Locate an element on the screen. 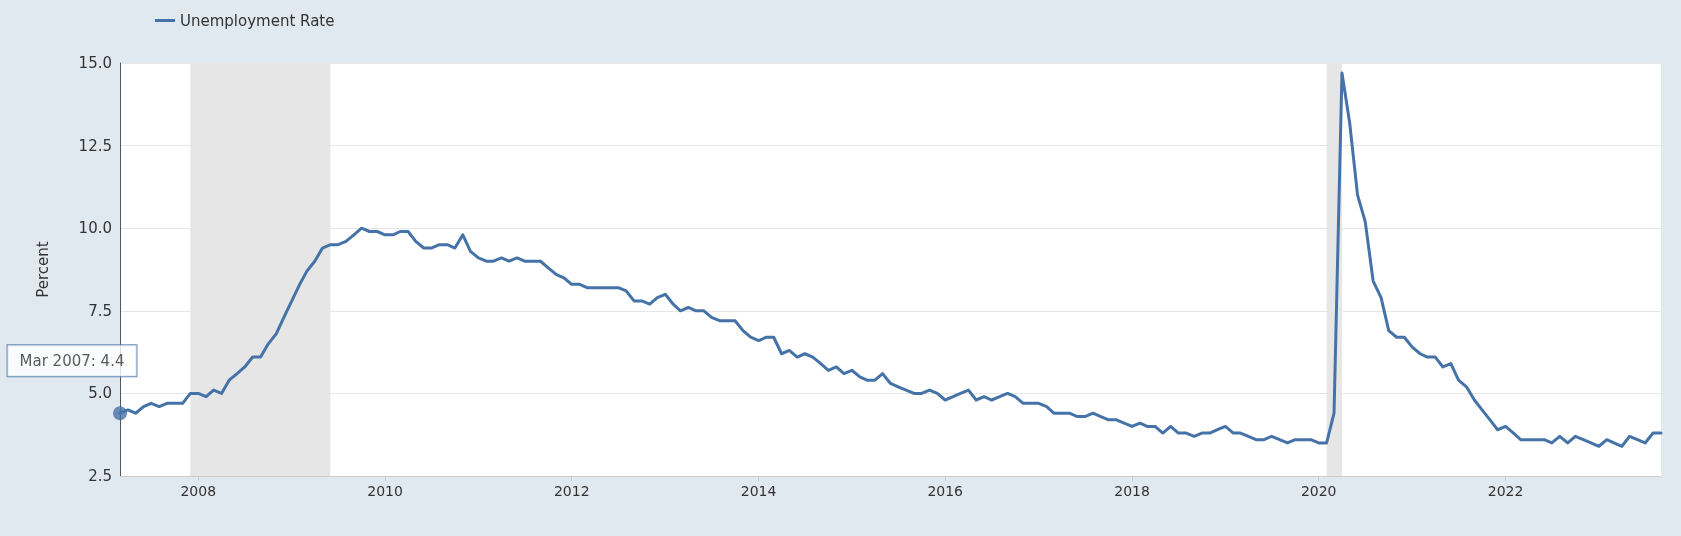 The width and height of the screenshot is (1681, 536). y-tick-label: 10.0 is located at coordinates (95, 228).